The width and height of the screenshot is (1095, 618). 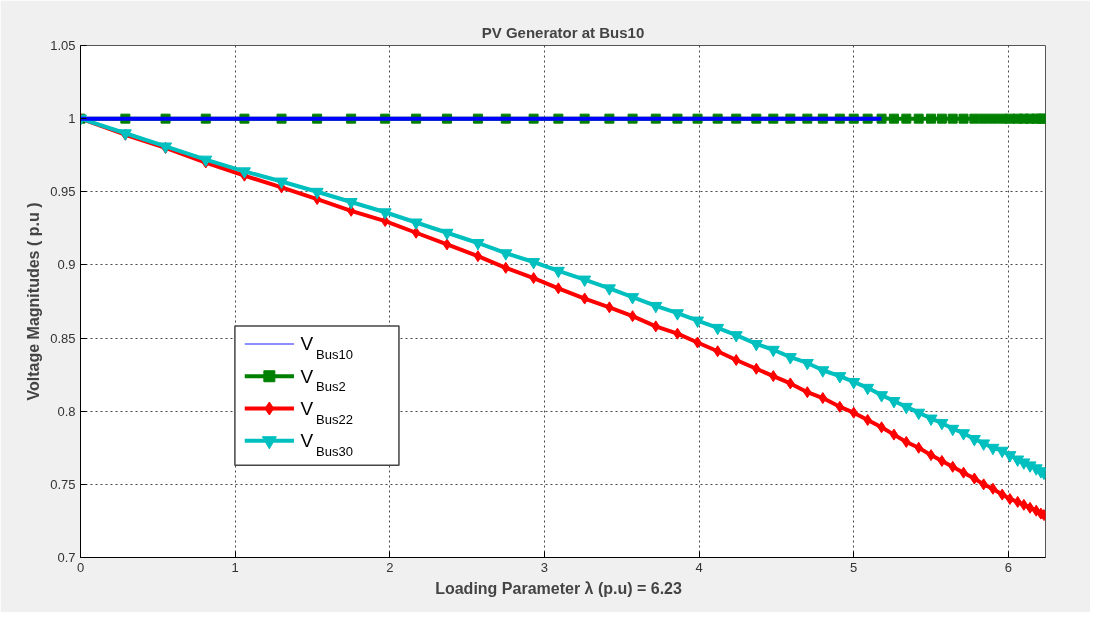 I want to click on y-tick-label: 0.95, so click(x=63, y=192).